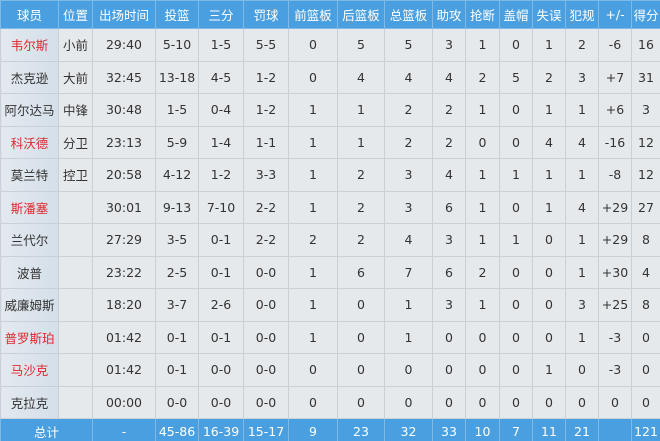  Describe the element at coordinates (221, 142) in the screenshot. I see `stat-cell: 1-4` at that location.